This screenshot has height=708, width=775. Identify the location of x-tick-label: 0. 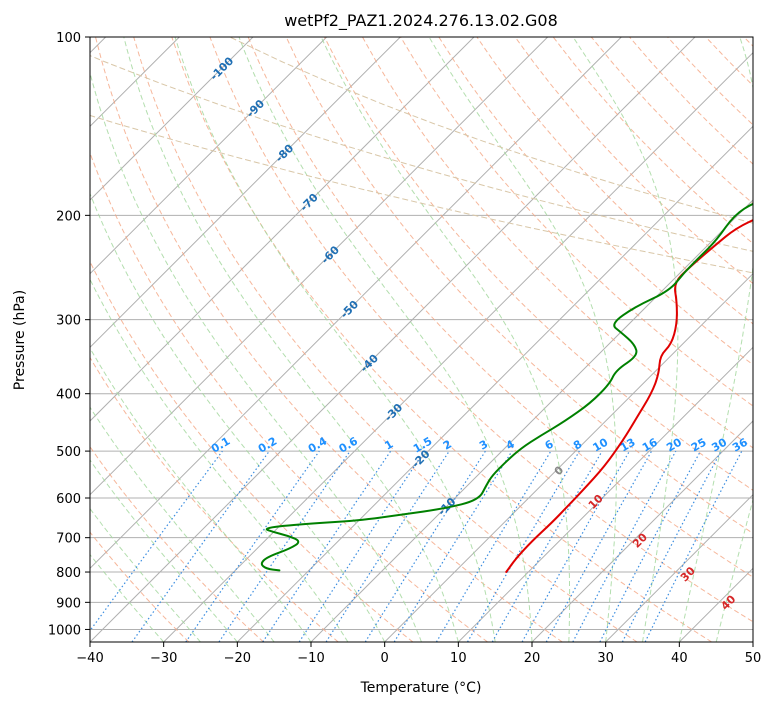
(385, 658).